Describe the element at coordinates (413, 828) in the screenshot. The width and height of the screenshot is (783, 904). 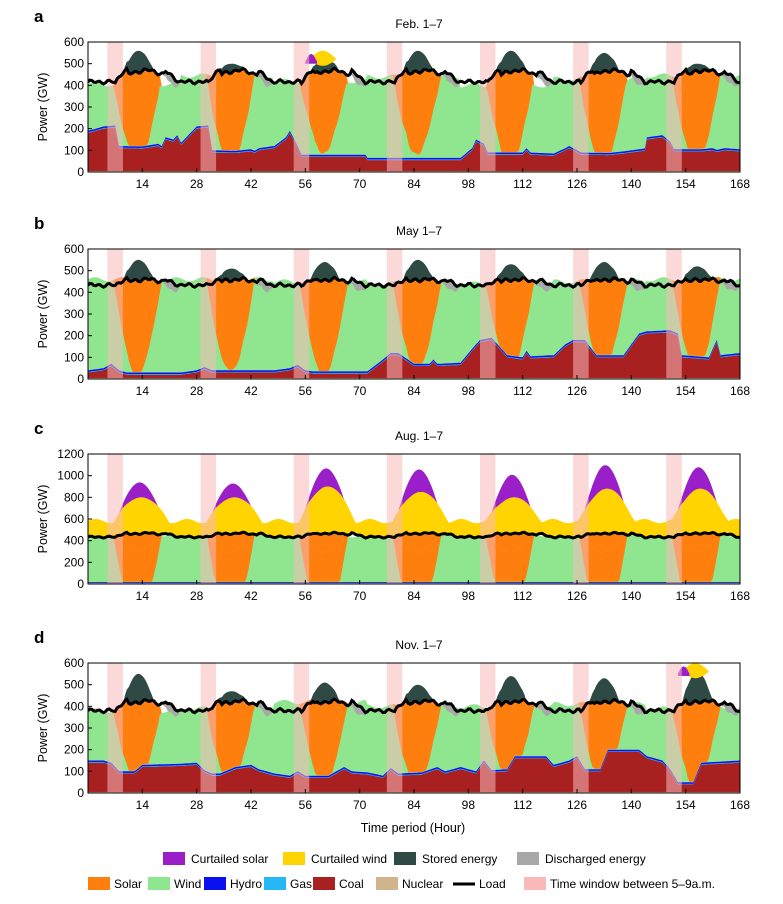
I see `x-axis-label: Time period (Hour)` at that location.